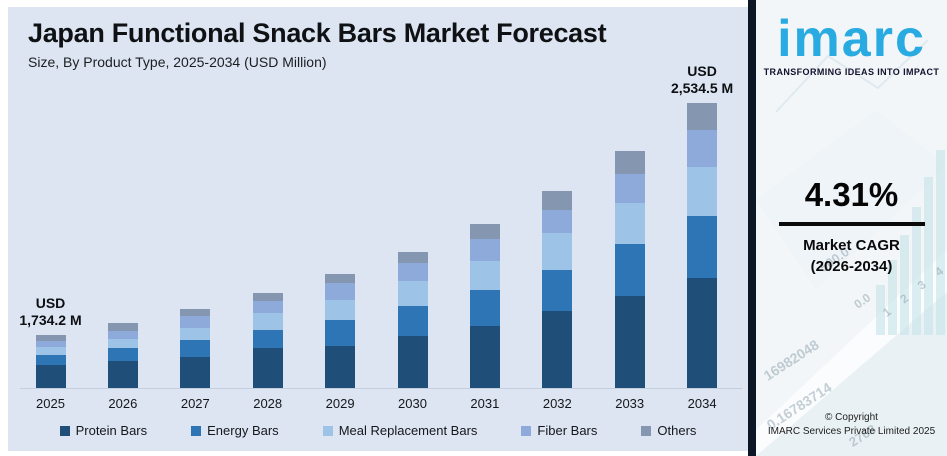 The height and width of the screenshot is (456, 947). Describe the element at coordinates (484, 231) in the screenshot. I see `bar-2031-segment-others` at that location.